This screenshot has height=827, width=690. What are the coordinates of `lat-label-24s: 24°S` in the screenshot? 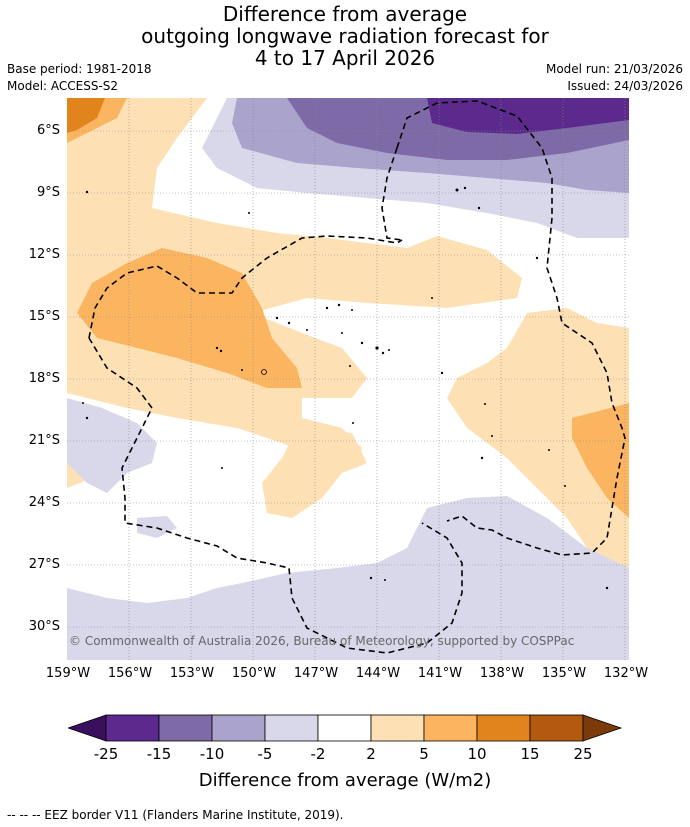 It's located at (44, 502).